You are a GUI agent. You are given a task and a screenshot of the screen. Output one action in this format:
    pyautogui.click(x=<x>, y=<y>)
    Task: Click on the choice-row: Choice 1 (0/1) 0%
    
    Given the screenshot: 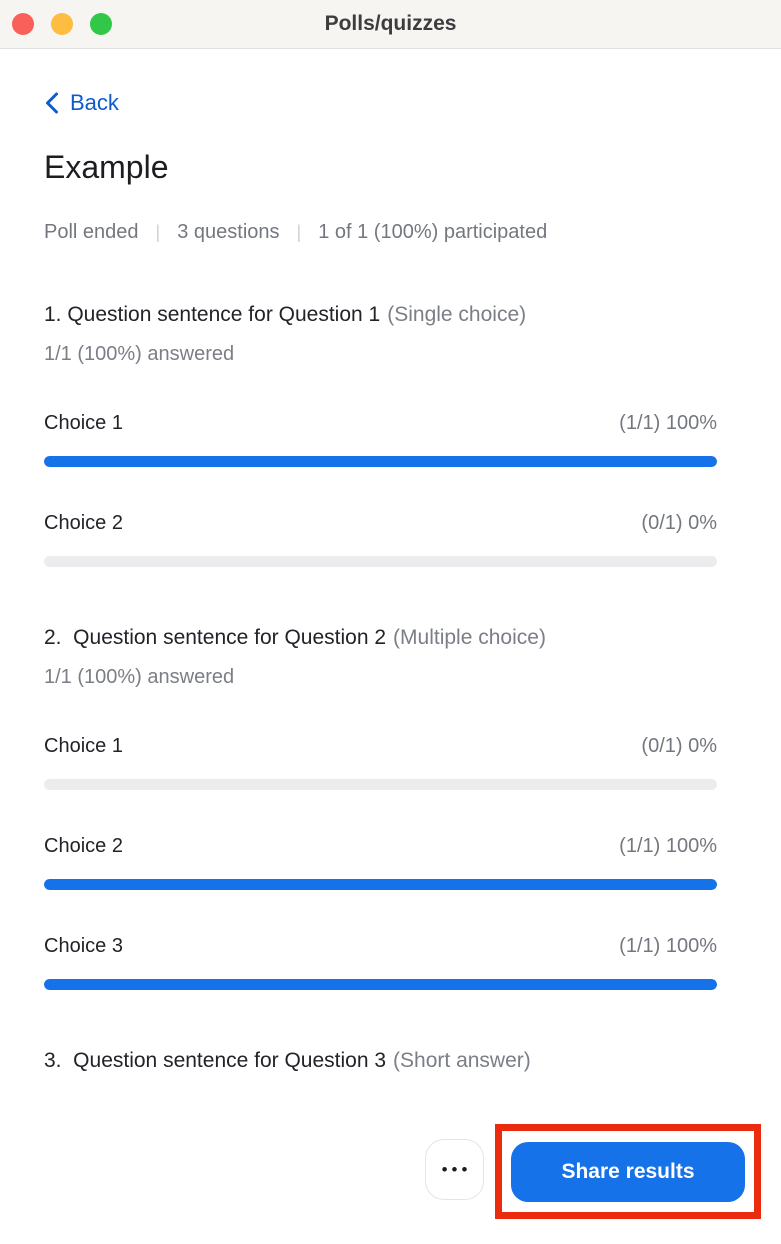 What is the action you would take?
    pyautogui.click(x=380, y=761)
    